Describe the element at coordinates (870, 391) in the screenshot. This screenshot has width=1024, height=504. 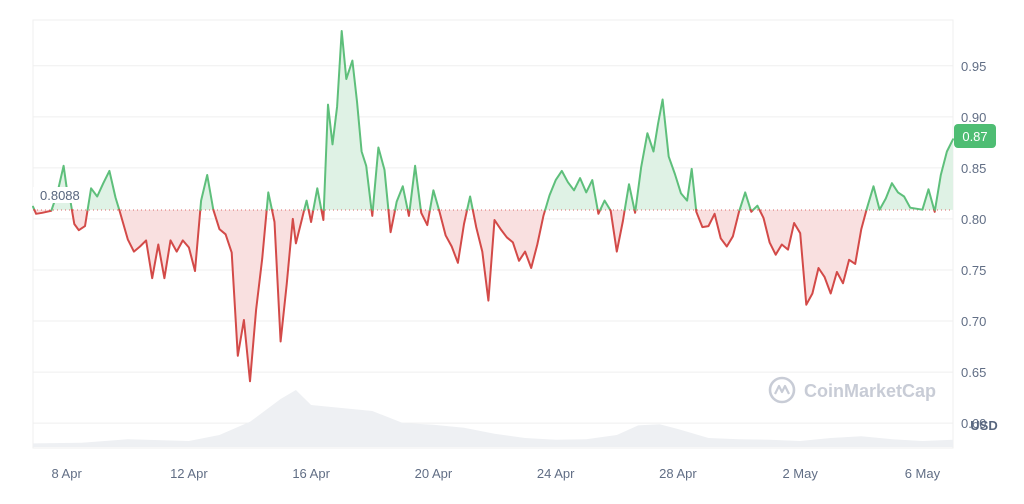
I see `watermark-text: CoinMarketCap` at that location.